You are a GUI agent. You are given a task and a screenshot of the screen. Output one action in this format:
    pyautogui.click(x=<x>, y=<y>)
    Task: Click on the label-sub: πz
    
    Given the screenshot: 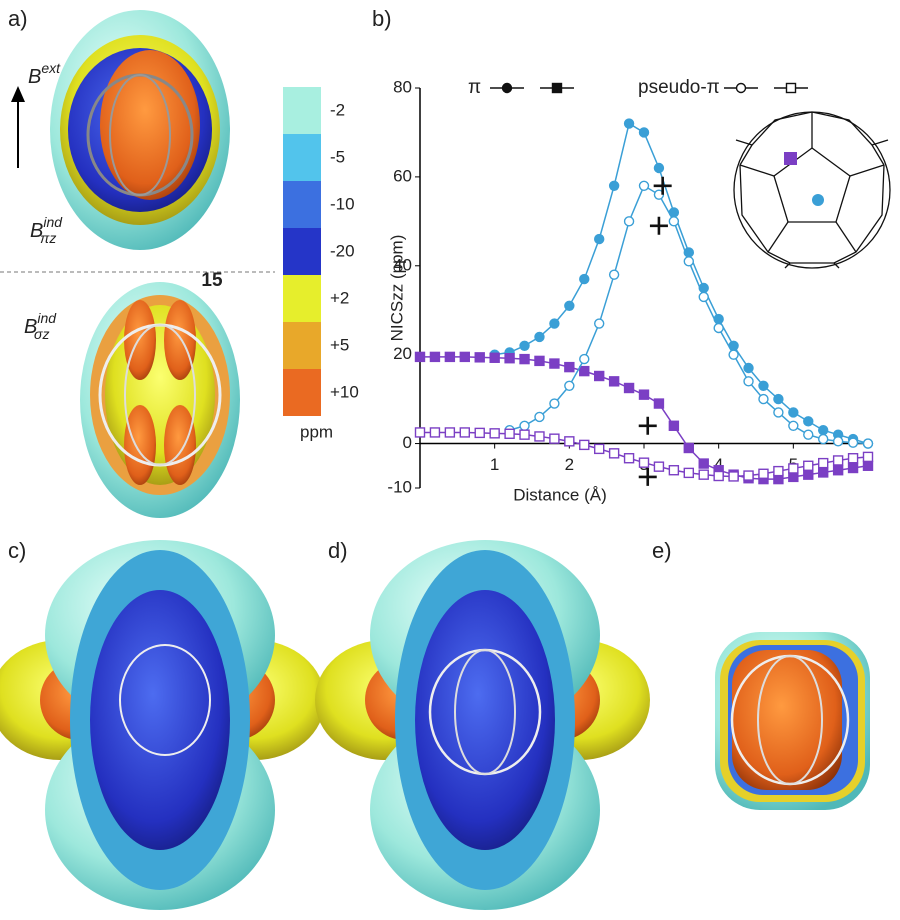 What is the action you would take?
    pyautogui.click(x=48, y=238)
    